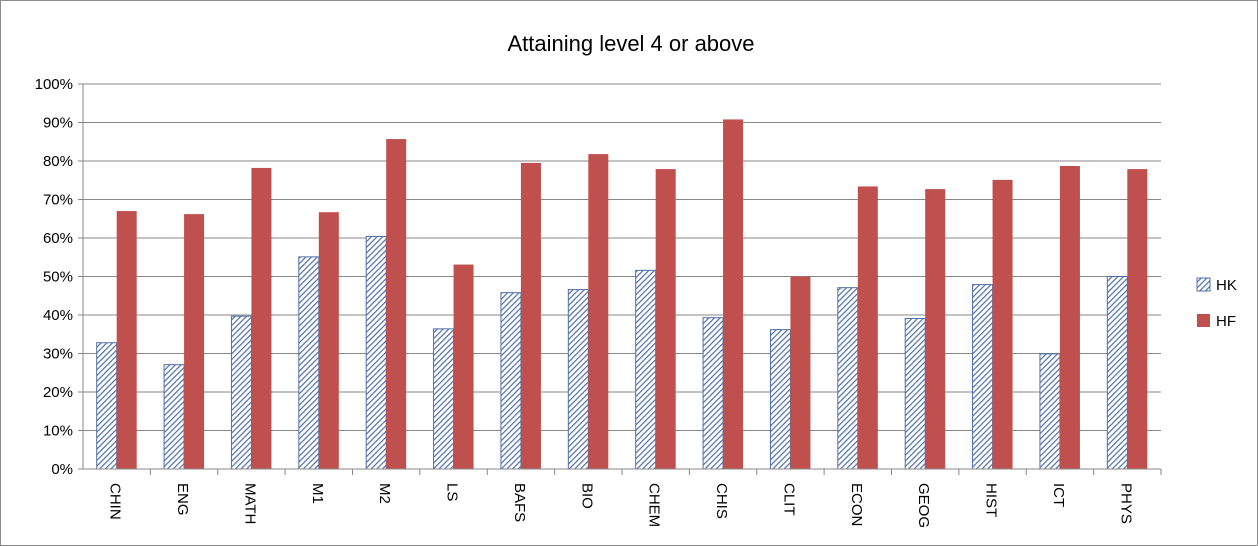  What do you see at coordinates (54, 84) in the screenshot?
I see `y-tick-label: 100%` at bounding box center [54, 84].